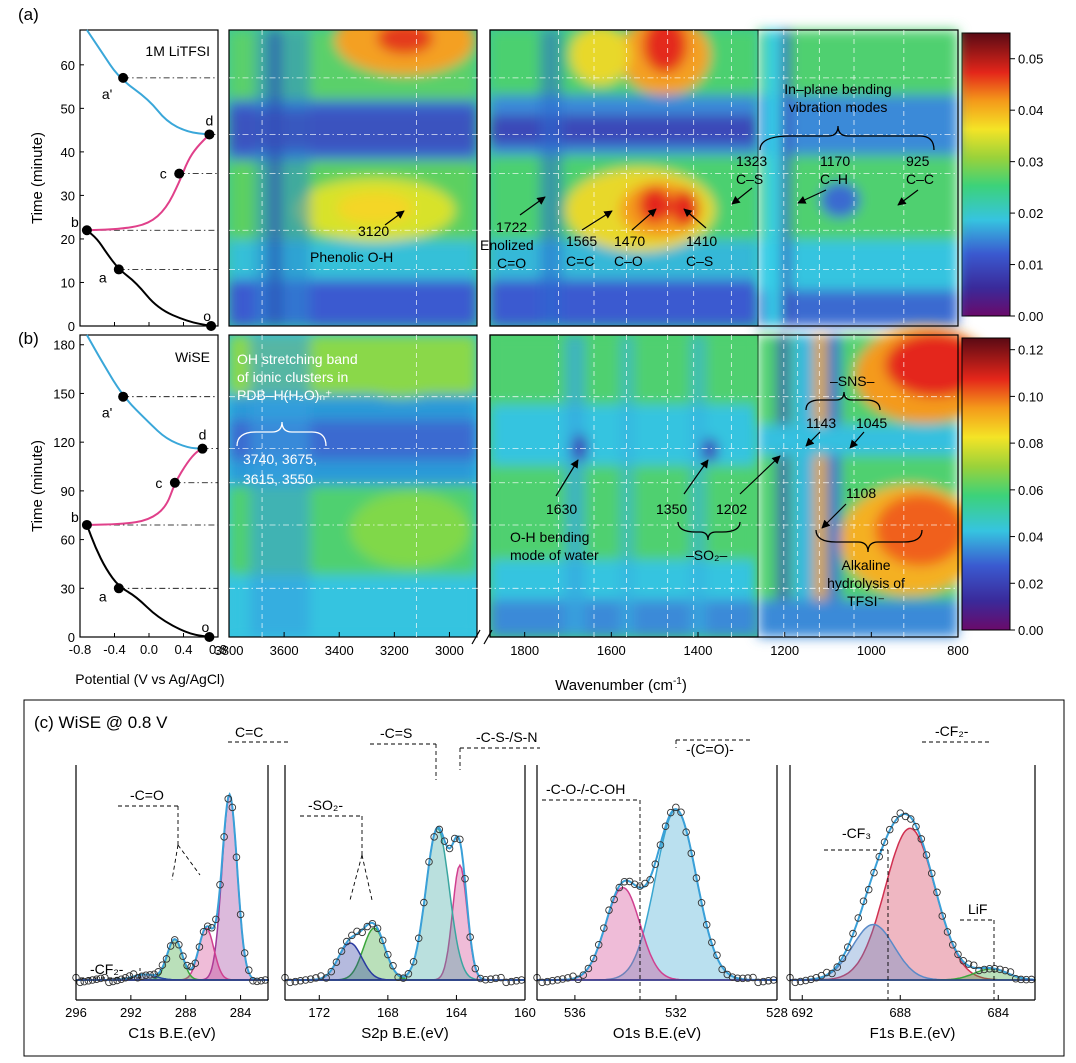 The image size is (1076, 1063). Describe the element at coordinates (834, 179) in the screenshot. I see `ann-1170-text: C–H` at that location.